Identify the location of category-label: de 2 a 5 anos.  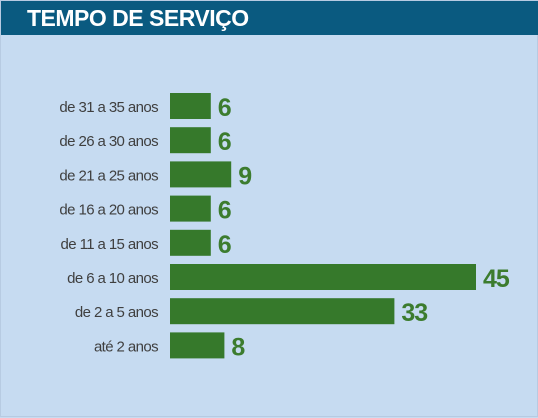
(116, 312).